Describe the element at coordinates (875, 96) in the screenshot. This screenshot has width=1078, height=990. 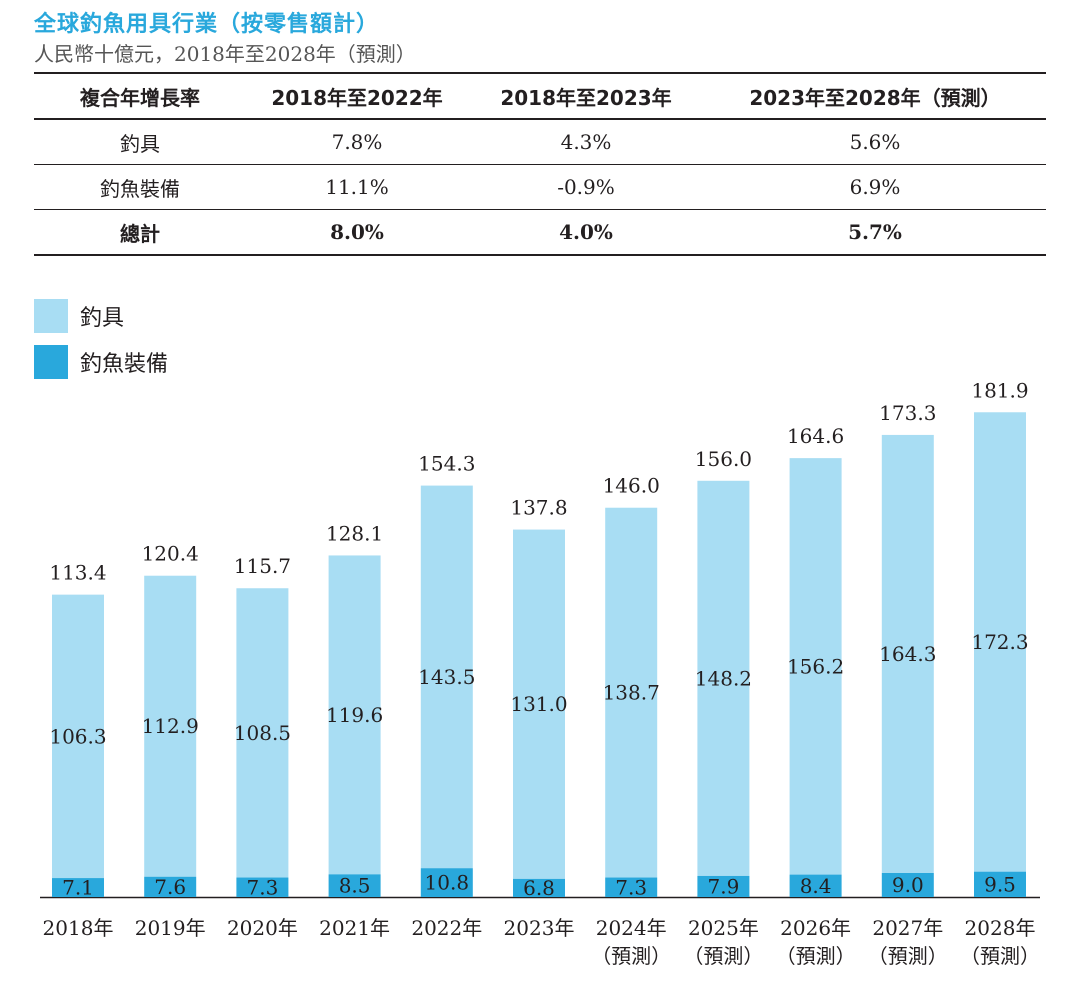
I see `cagr-header-period-3: 2023年至2028年（預測）` at that location.